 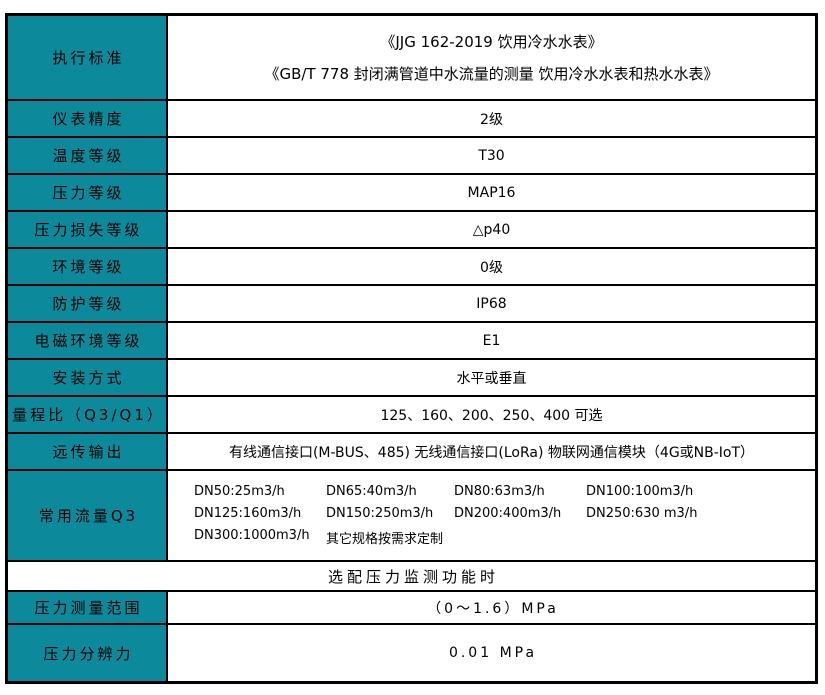 What do you see at coordinates (411, 376) in the screenshot?
I see `table-row-installation: 安装方式 水平或垂直` at bounding box center [411, 376].